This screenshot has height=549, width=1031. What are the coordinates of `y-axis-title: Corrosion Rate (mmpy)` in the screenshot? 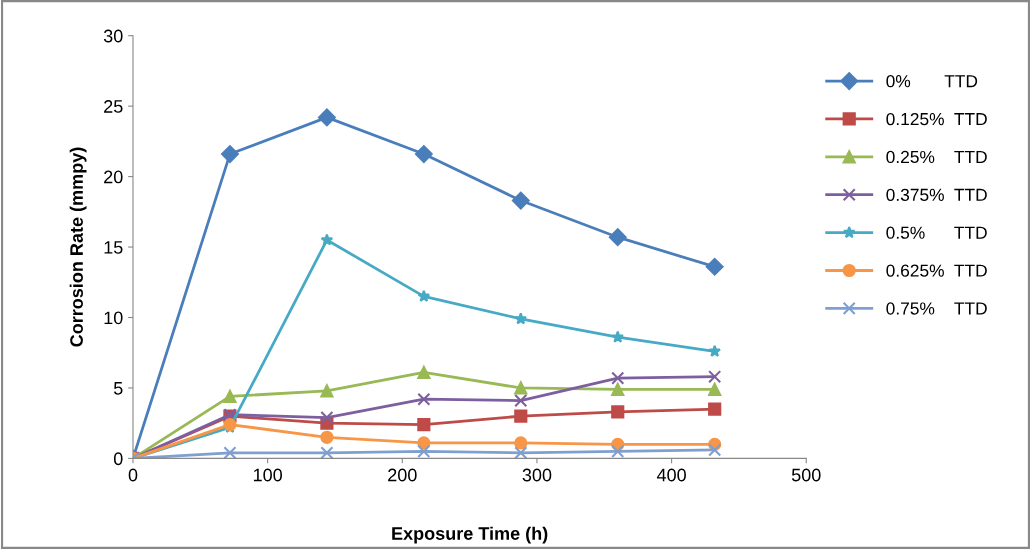 It's located at (78, 247).